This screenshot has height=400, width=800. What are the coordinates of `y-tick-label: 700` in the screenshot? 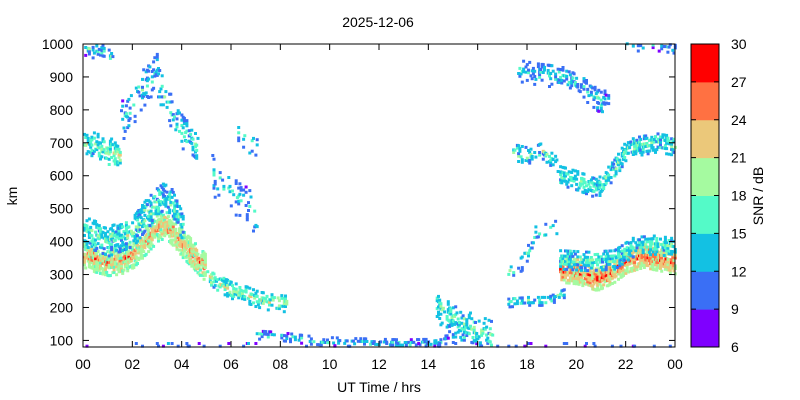 It's located at (62, 143).